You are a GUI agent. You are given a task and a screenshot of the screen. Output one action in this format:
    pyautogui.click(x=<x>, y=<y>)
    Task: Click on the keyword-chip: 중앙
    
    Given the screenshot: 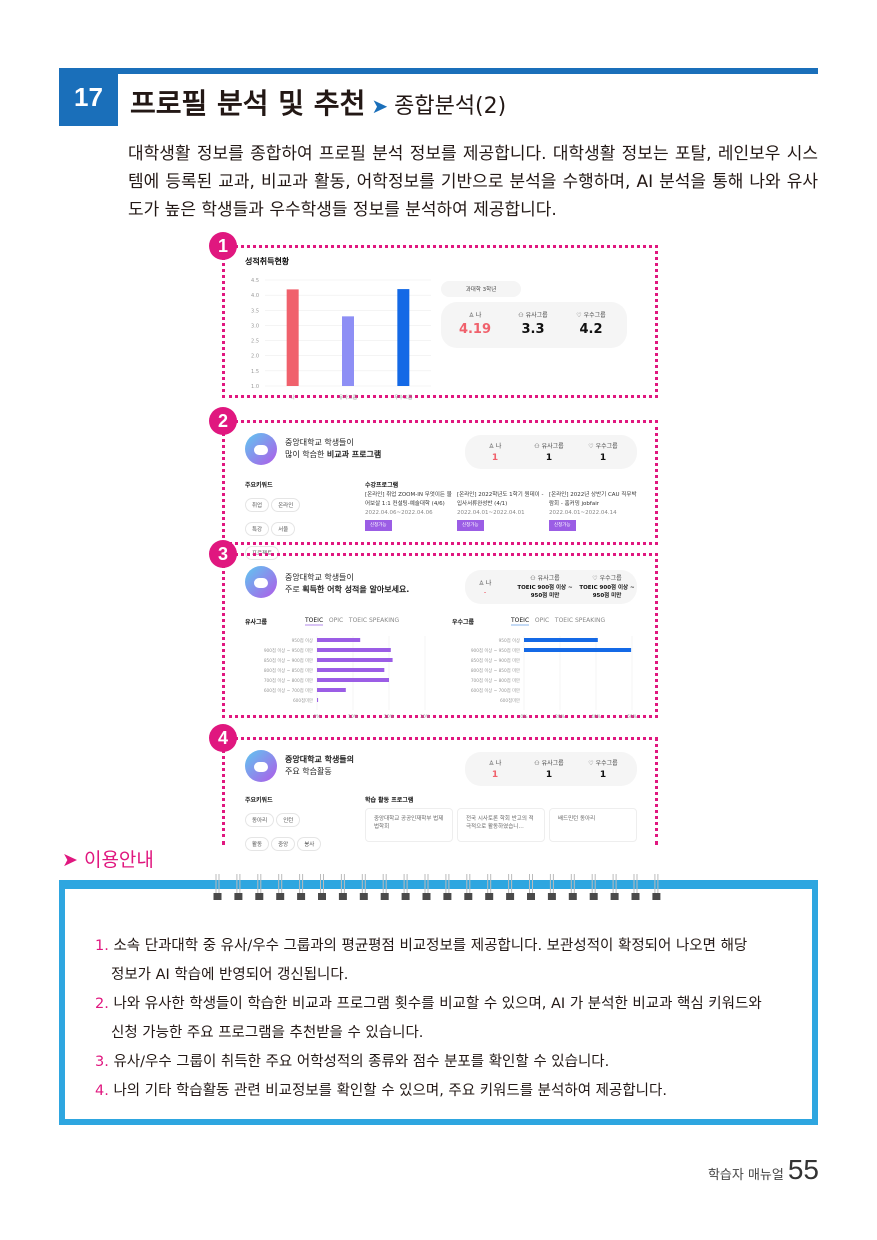 What is the action you would take?
    pyautogui.click(x=283, y=844)
    